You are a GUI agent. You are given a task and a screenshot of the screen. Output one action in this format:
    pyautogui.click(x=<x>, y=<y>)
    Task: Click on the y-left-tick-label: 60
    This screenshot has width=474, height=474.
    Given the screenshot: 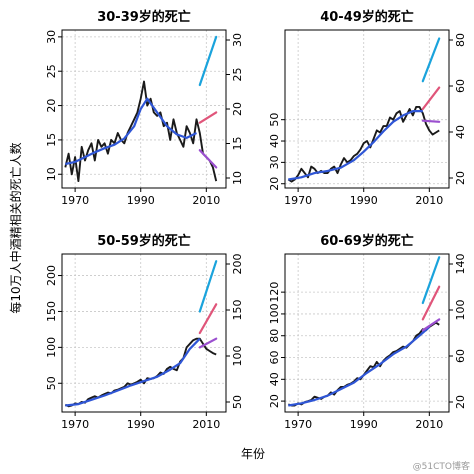 What is the action you would take?
    pyautogui.click(x=274, y=358)
    